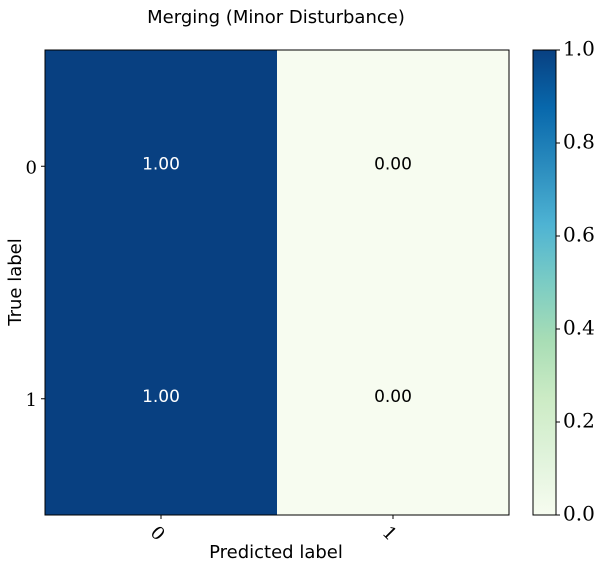  I want to click on colorbar-tick-label-0: 0.0, so click(578, 514).